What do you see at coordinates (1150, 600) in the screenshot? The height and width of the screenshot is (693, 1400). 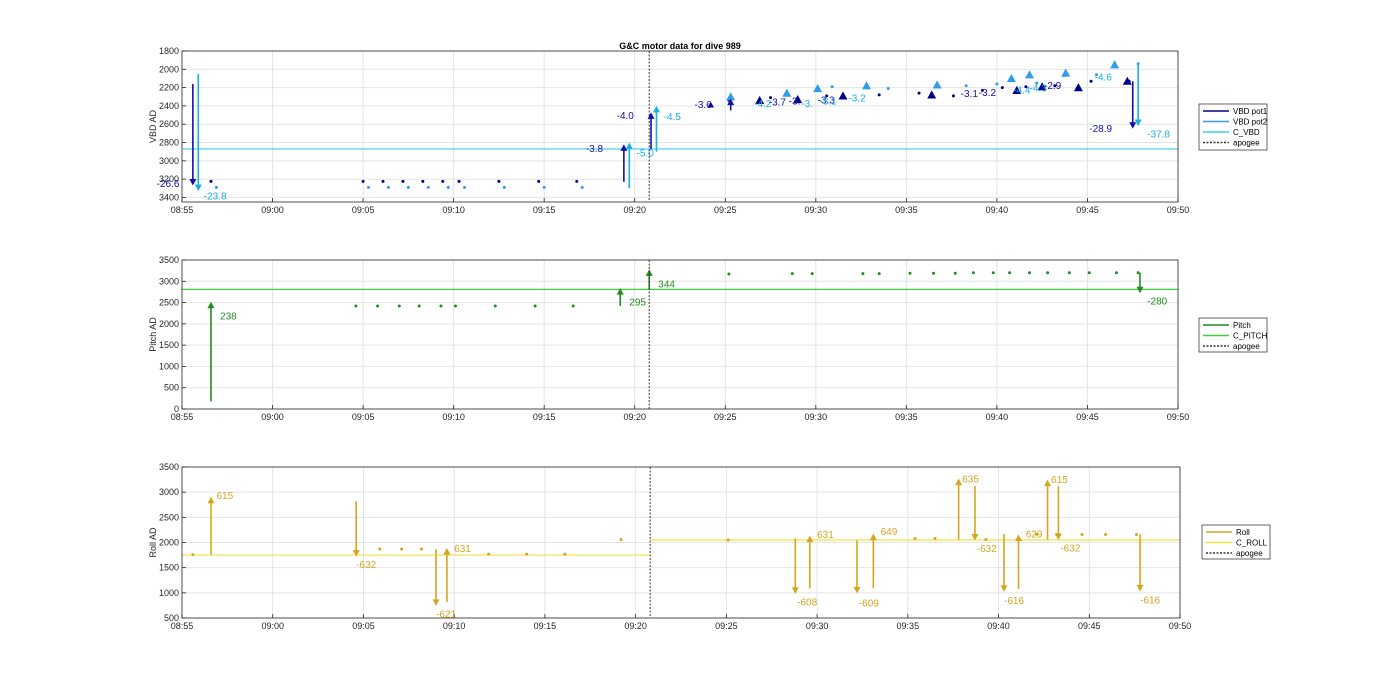 I see `roll-arrow-label: -616` at bounding box center [1150, 600].